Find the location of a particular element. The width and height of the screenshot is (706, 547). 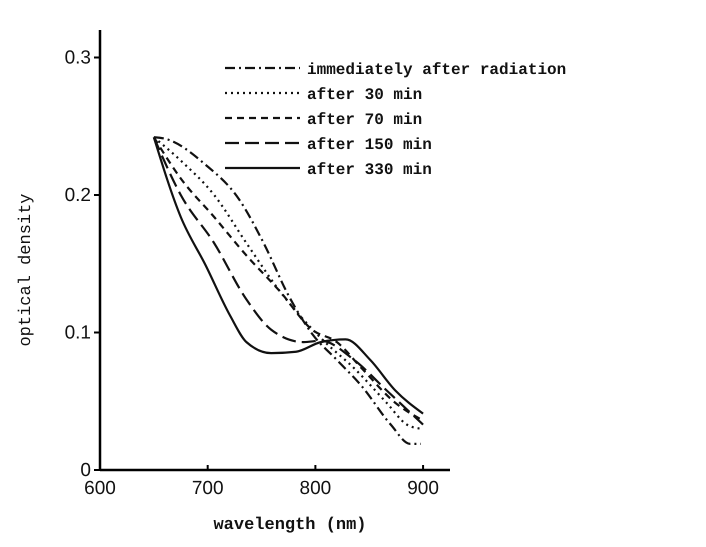

x-tick-label: 900 is located at coordinates (423, 488).